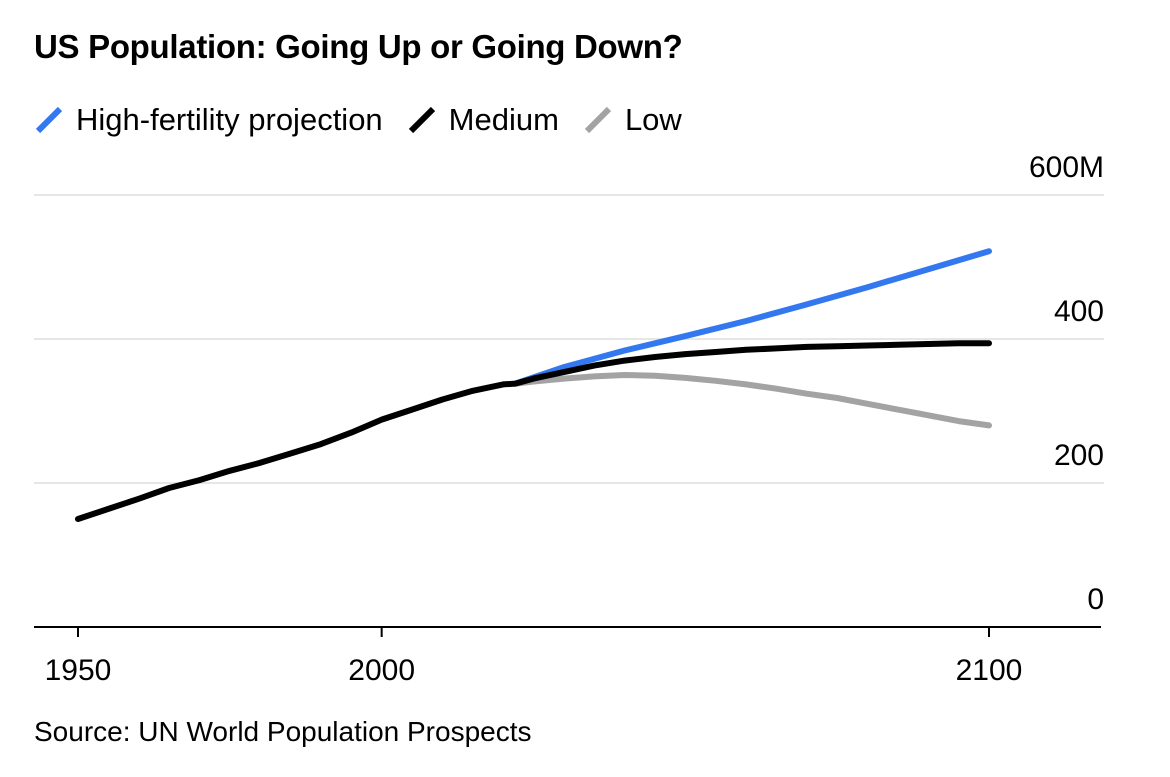  Describe the element at coordinates (1066, 167) in the screenshot. I see `y-tick-label-600: 600M` at that location.